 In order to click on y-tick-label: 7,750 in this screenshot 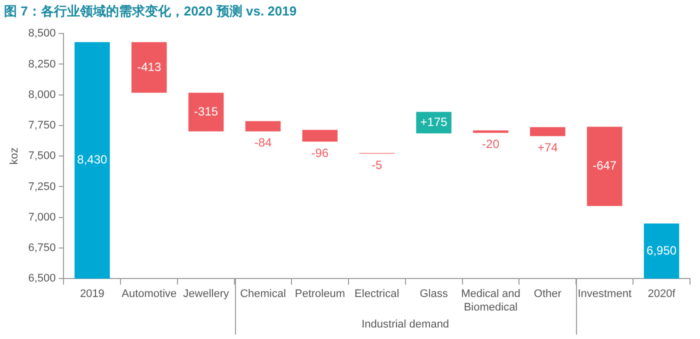, I will do `click(42, 126)`.